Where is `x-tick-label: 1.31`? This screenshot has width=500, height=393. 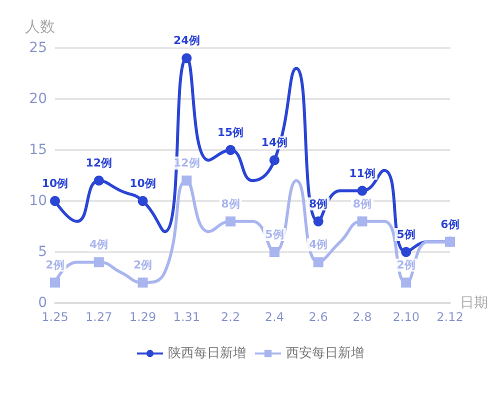
x-tick-label: 1.31 is located at coordinates (186, 317).